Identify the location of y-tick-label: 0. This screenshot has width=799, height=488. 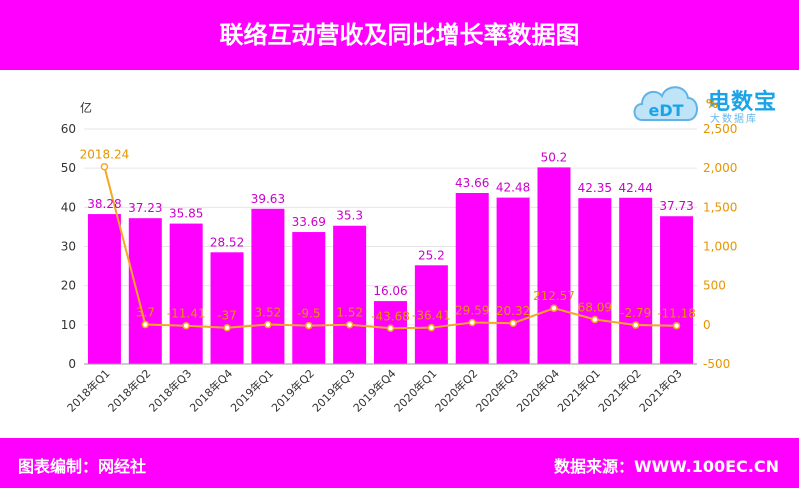
(72, 364).